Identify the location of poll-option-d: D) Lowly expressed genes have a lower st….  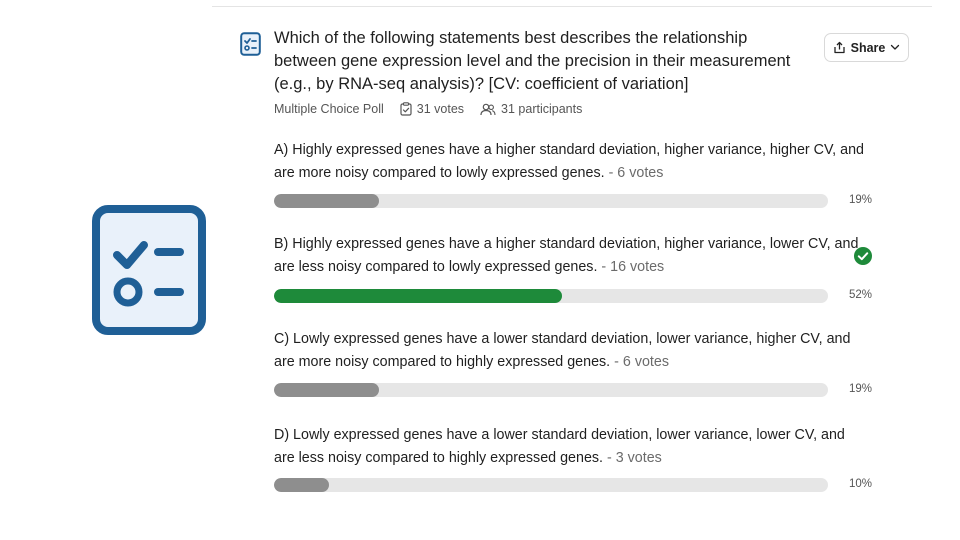
(574, 458).